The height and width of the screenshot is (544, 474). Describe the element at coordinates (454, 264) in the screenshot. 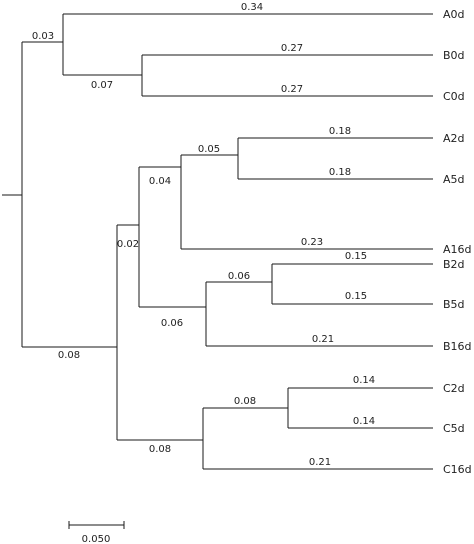

I see `leaf-label-b2d: B2d` at that location.